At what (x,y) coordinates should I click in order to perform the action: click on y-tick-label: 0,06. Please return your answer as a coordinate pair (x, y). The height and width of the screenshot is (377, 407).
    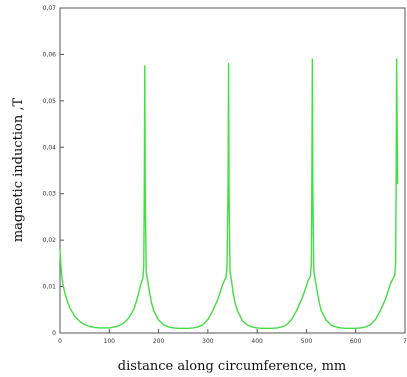
    Looking at the image, I should click on (50, 54).